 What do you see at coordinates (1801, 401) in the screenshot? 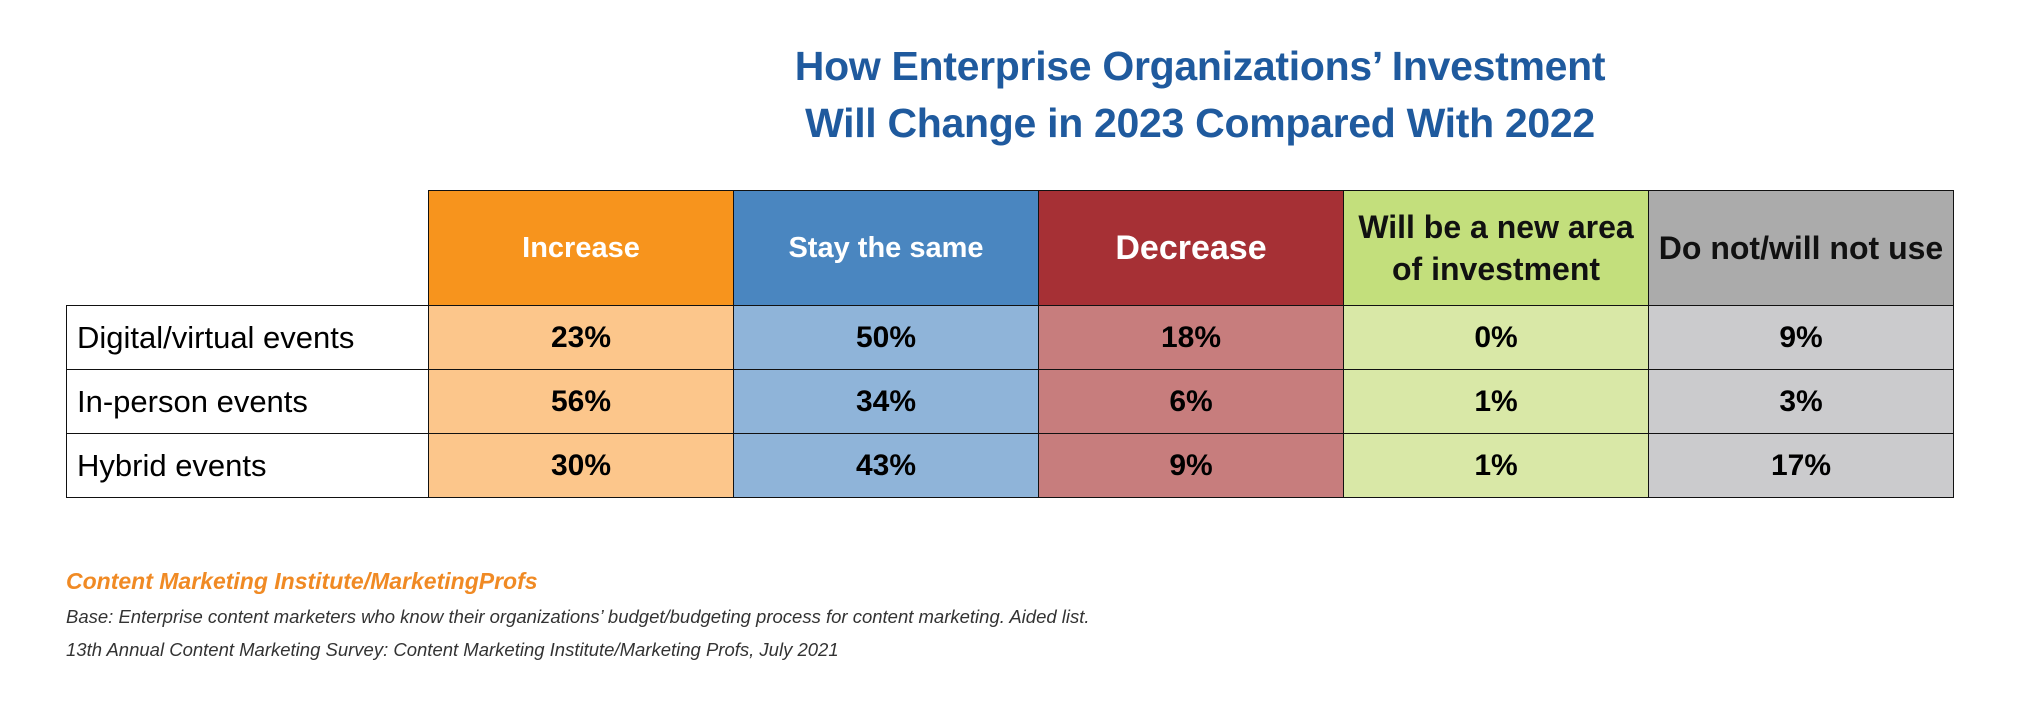
I see `cell-value: 3%` at bounding box center [1801, 401].